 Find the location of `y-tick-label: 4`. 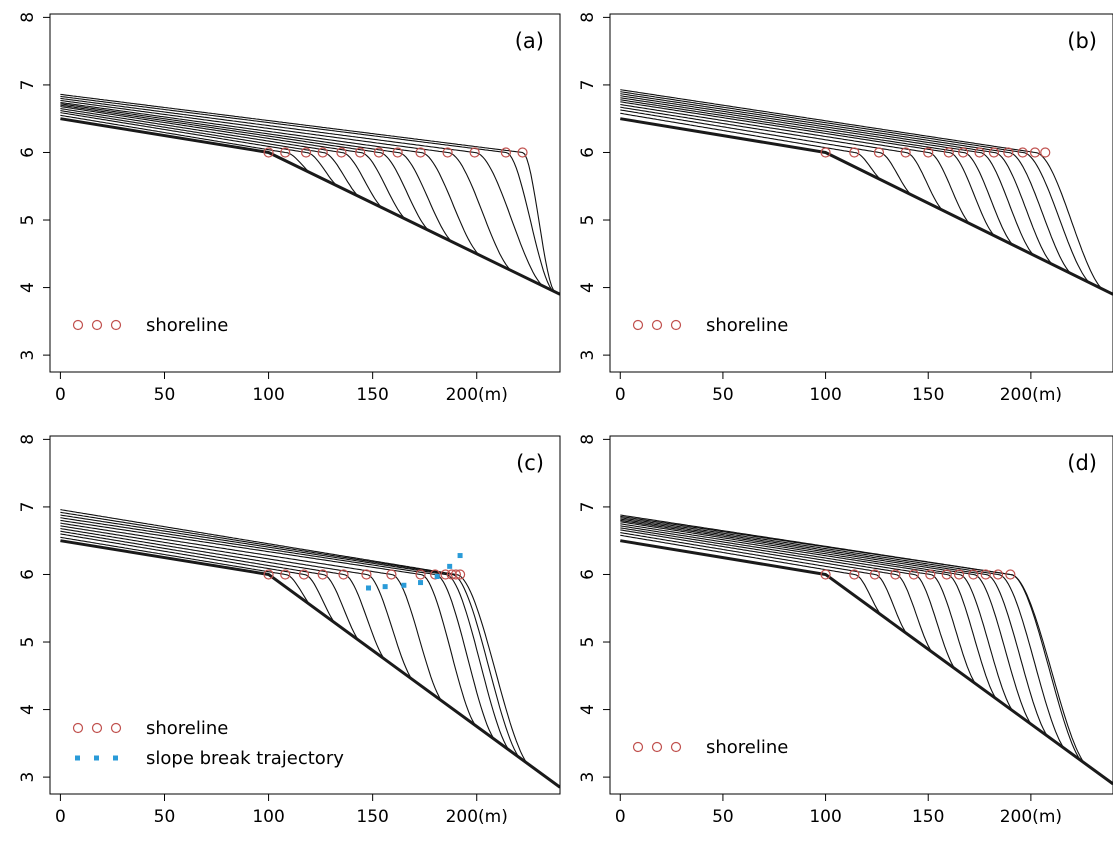

y-tick-label: 4 is located at coordinates (28, 287).